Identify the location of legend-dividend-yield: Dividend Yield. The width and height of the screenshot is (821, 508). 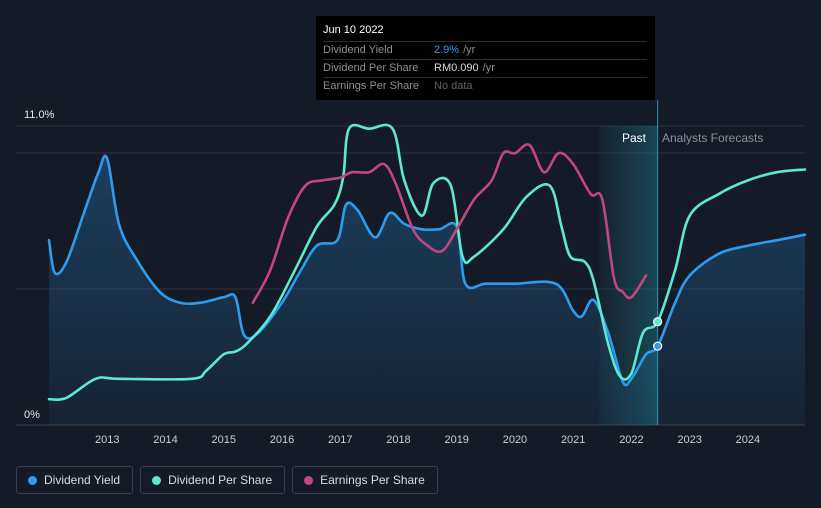
(75, 480).